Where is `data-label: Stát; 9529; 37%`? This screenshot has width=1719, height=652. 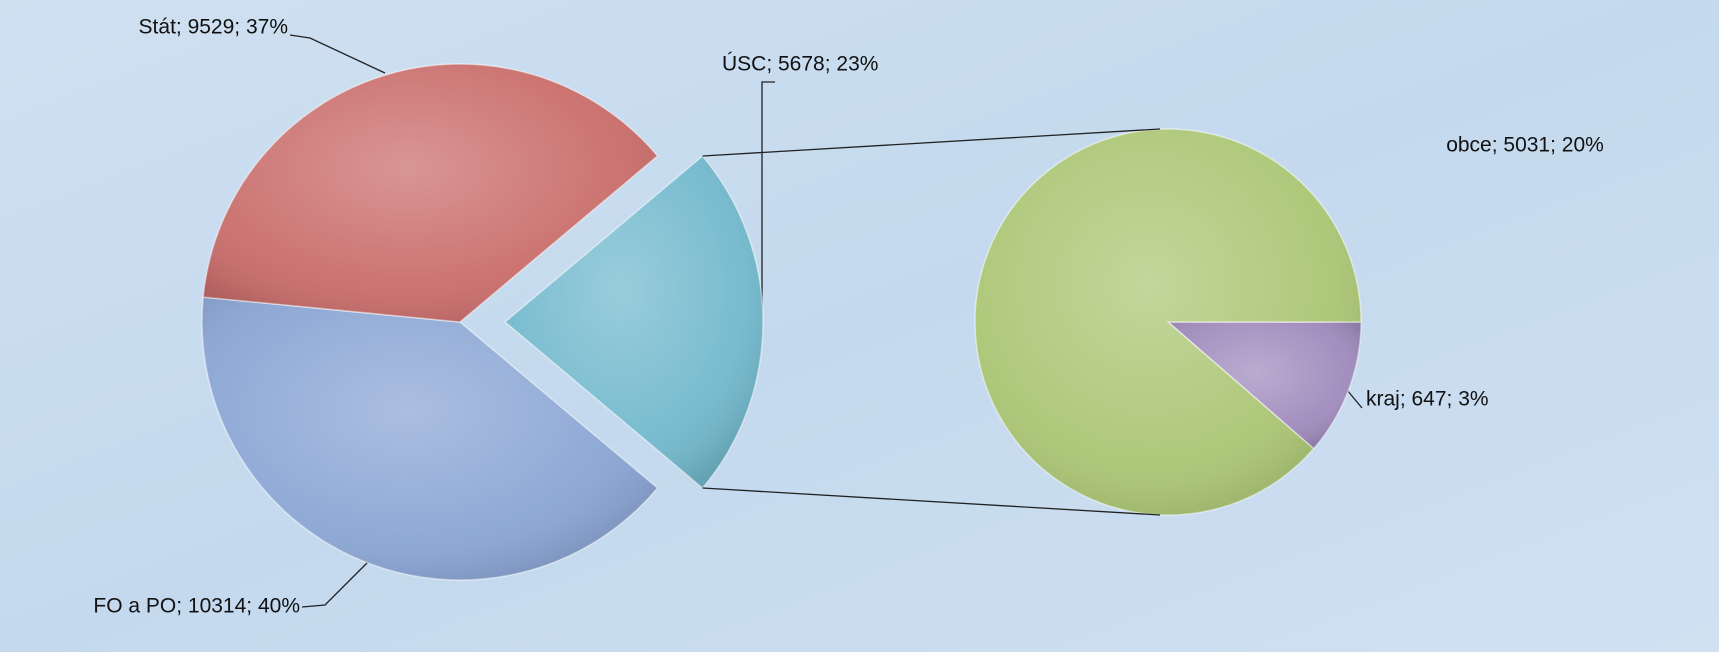
data-label: Stát; 9529; 37% is located at coordinates (213, 27).